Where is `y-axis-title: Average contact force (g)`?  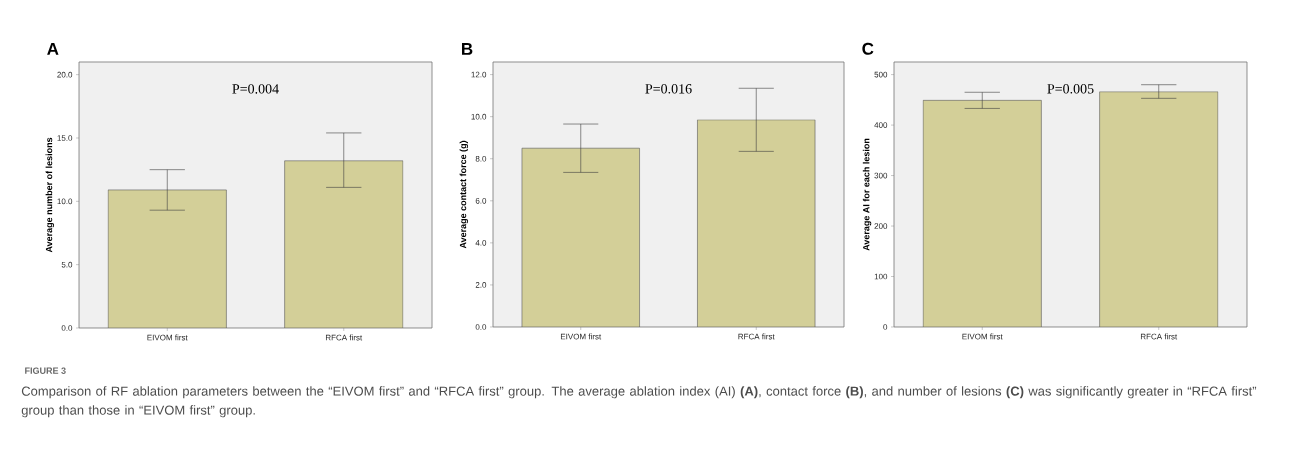
y-axis-title: Average contact force (g) is located at coordinates (464, 194).